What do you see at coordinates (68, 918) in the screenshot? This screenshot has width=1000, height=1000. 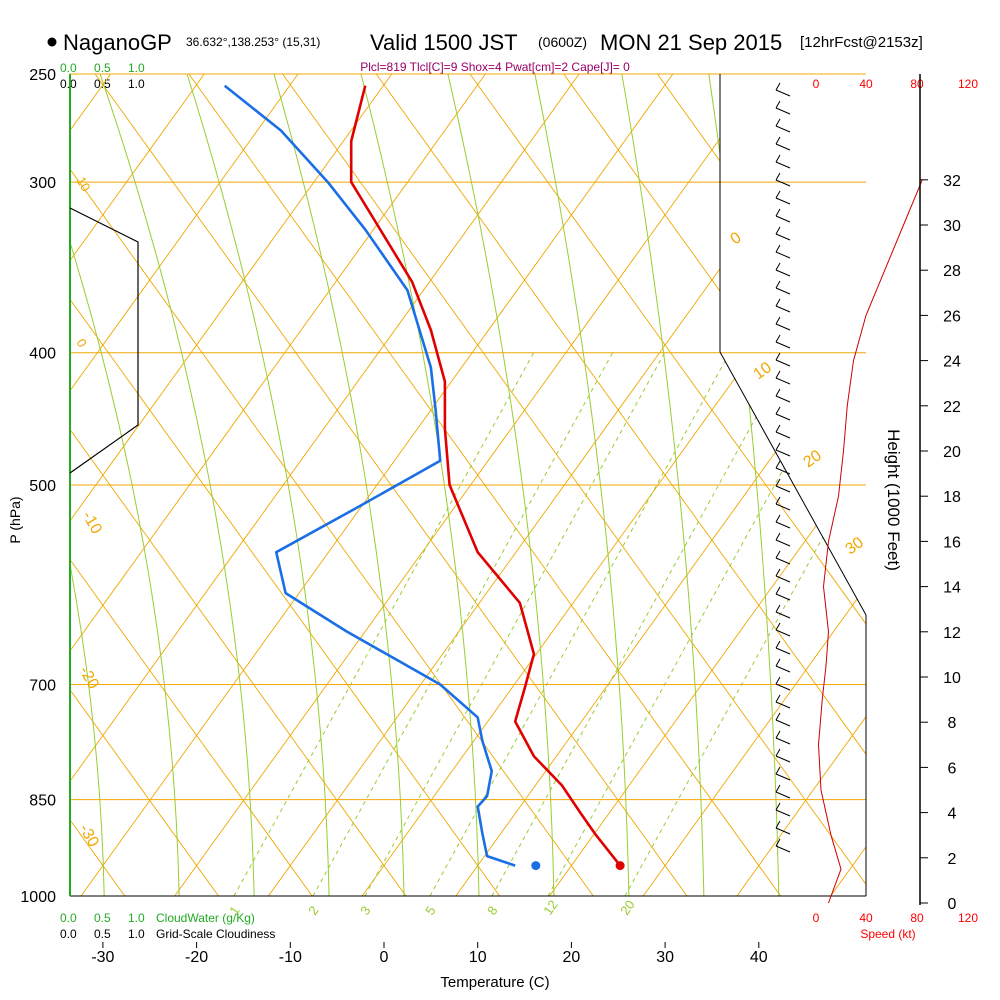 I see `bot-cw-0: 0.0` at bounding box center [68, 918].